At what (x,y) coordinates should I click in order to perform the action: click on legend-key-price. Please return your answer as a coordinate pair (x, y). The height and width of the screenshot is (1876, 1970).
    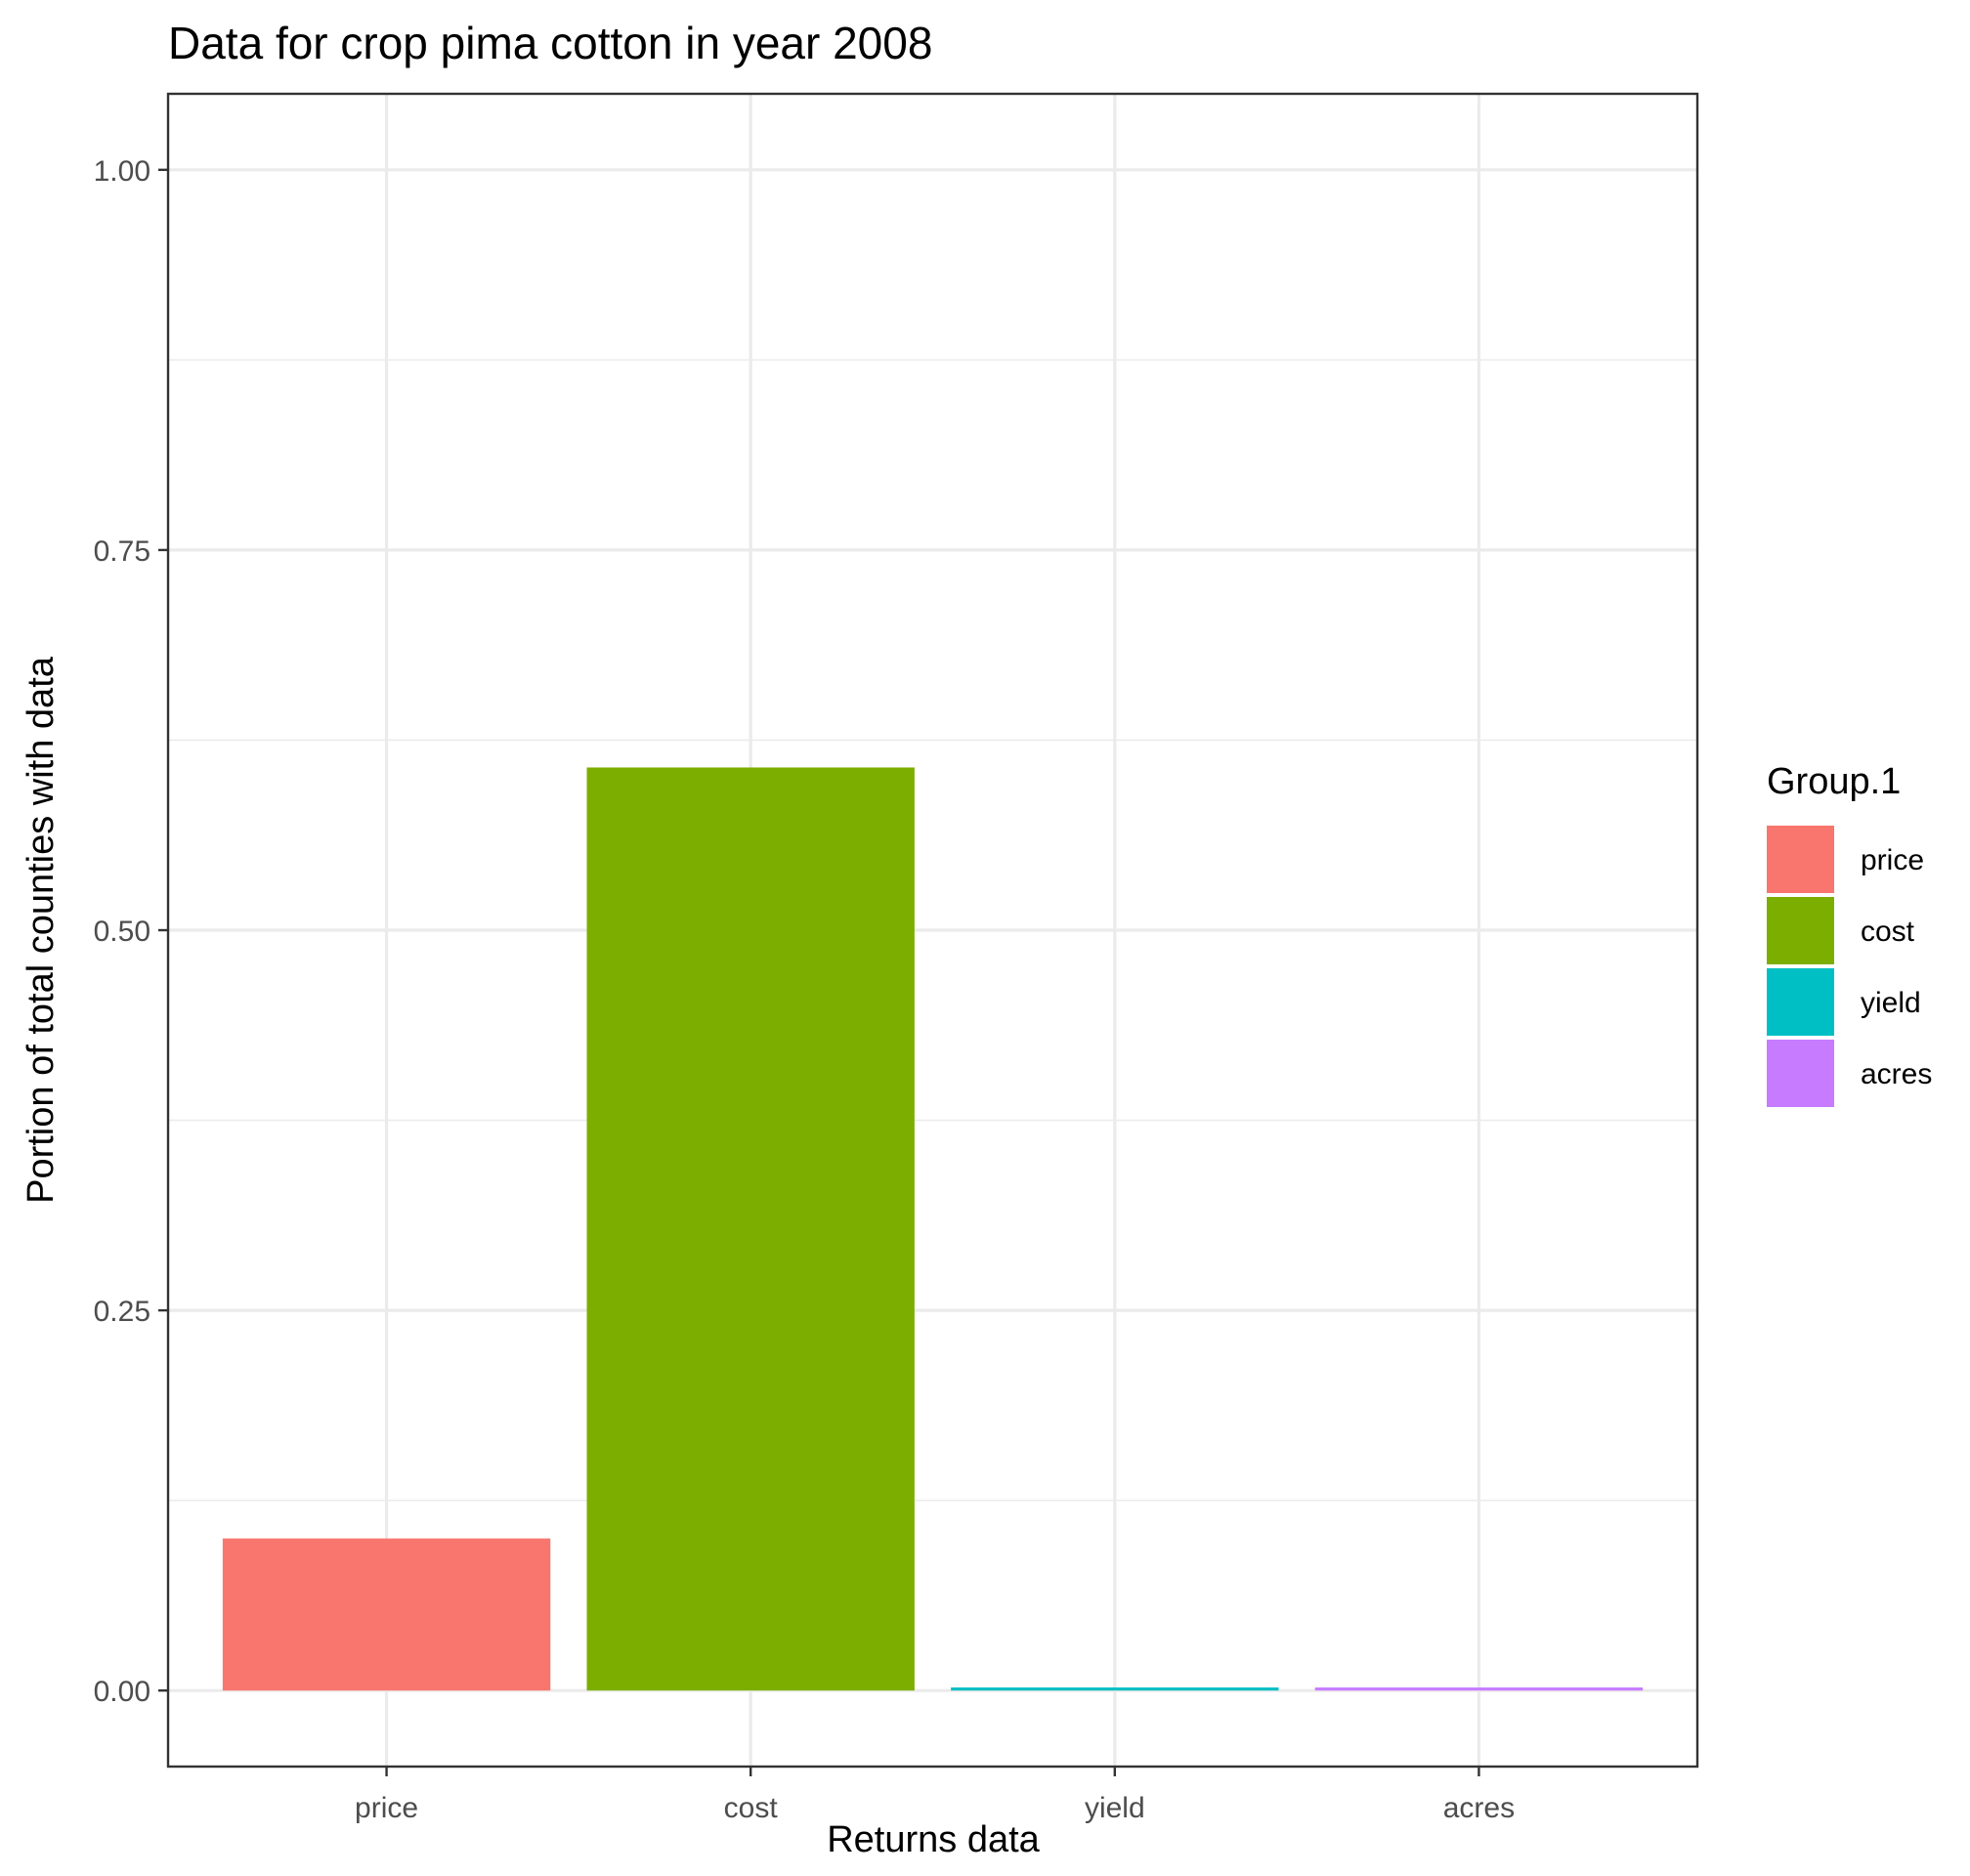
    Looking at the image, I should click on (1800, 859).